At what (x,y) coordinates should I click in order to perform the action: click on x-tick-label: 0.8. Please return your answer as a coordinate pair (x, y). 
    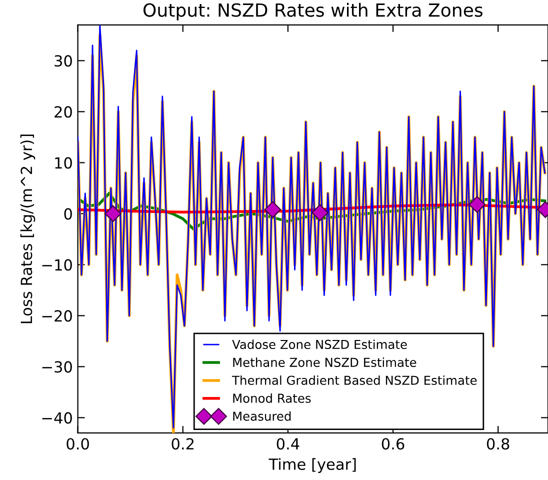
    Looking at the image, I should click on (498, 444).